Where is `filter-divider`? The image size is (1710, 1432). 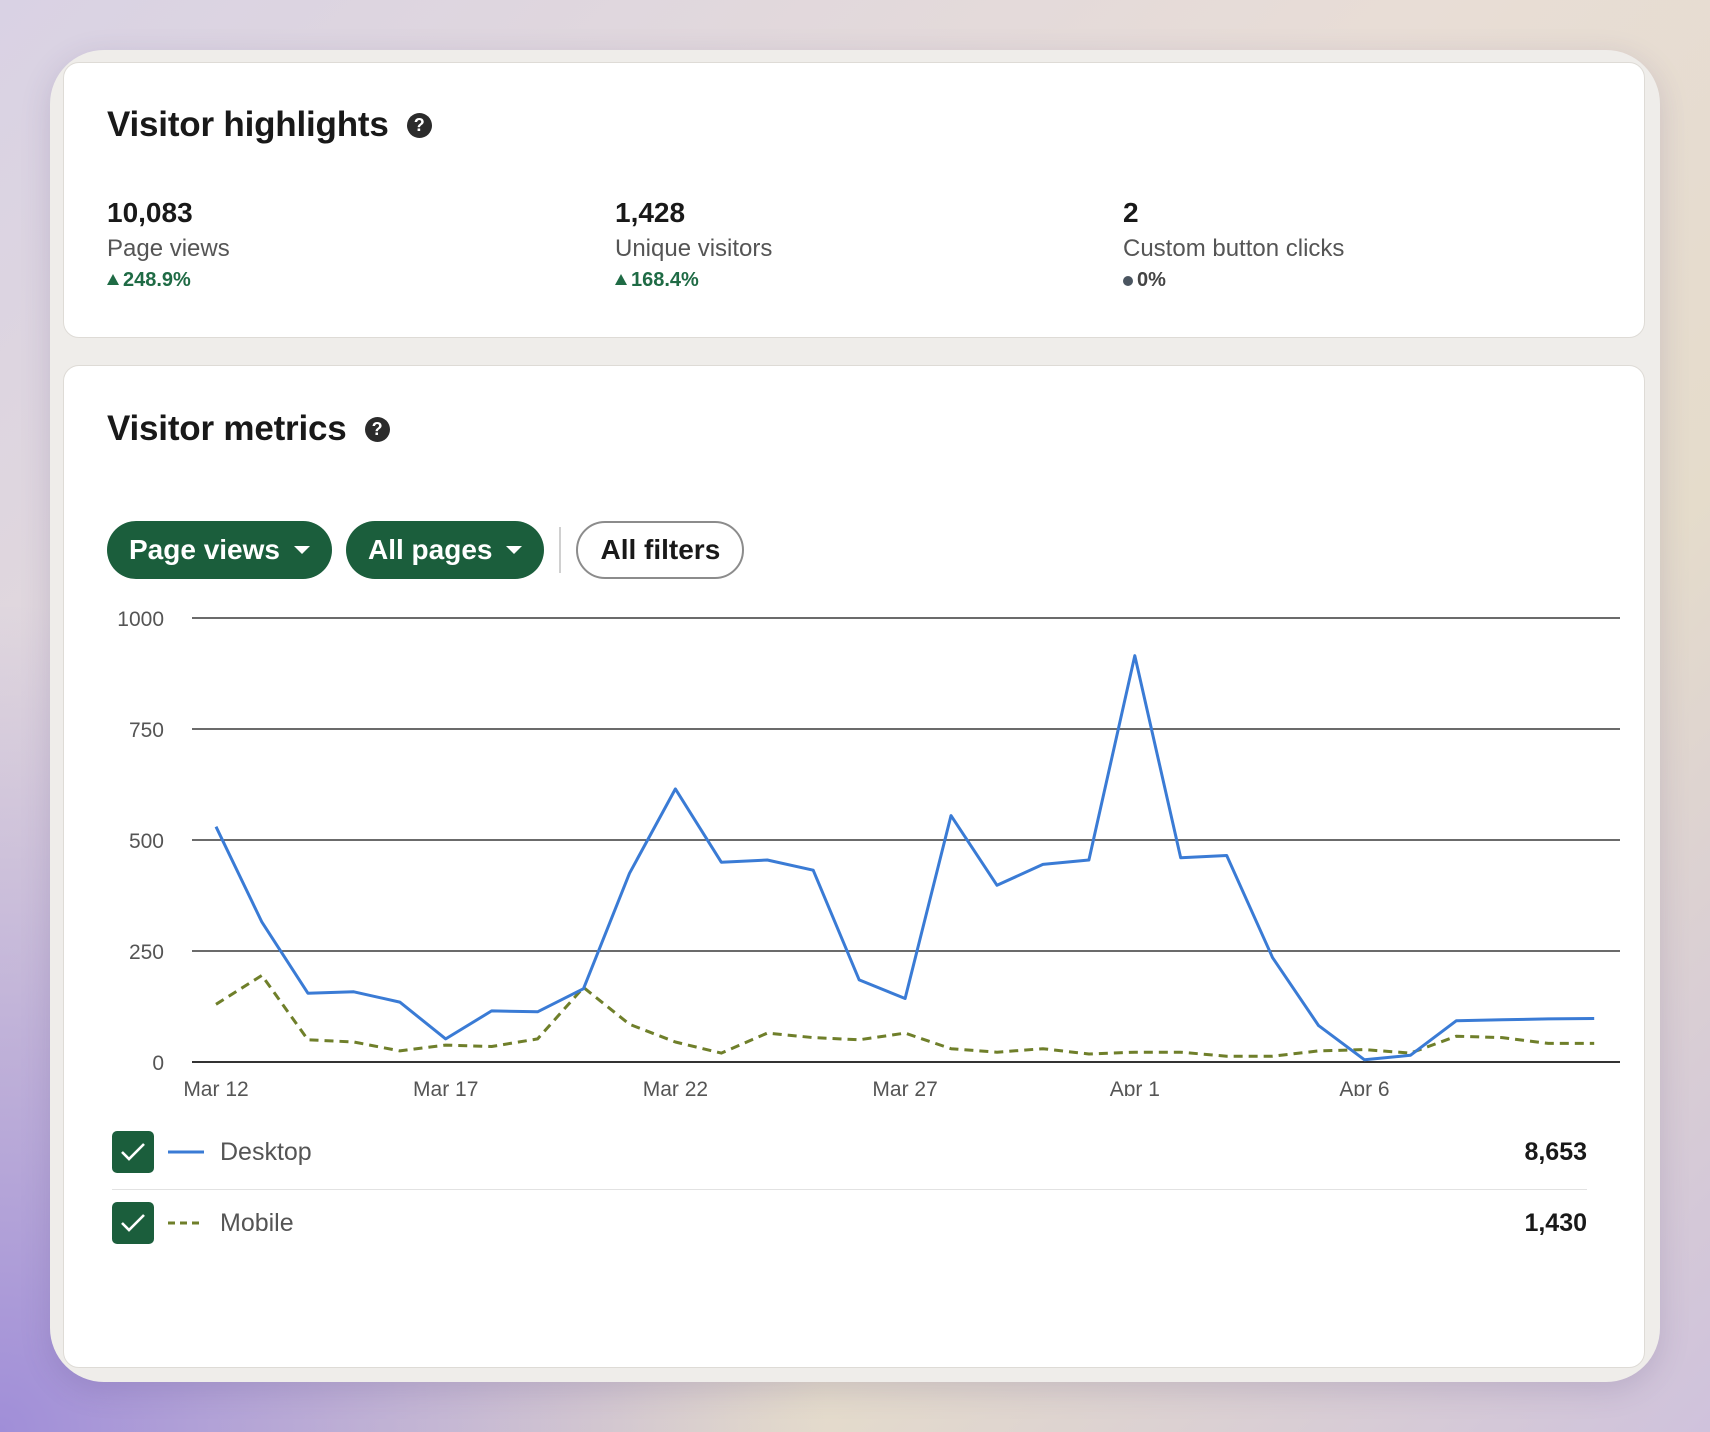 filter-divider is located at coordinates (560, 550).